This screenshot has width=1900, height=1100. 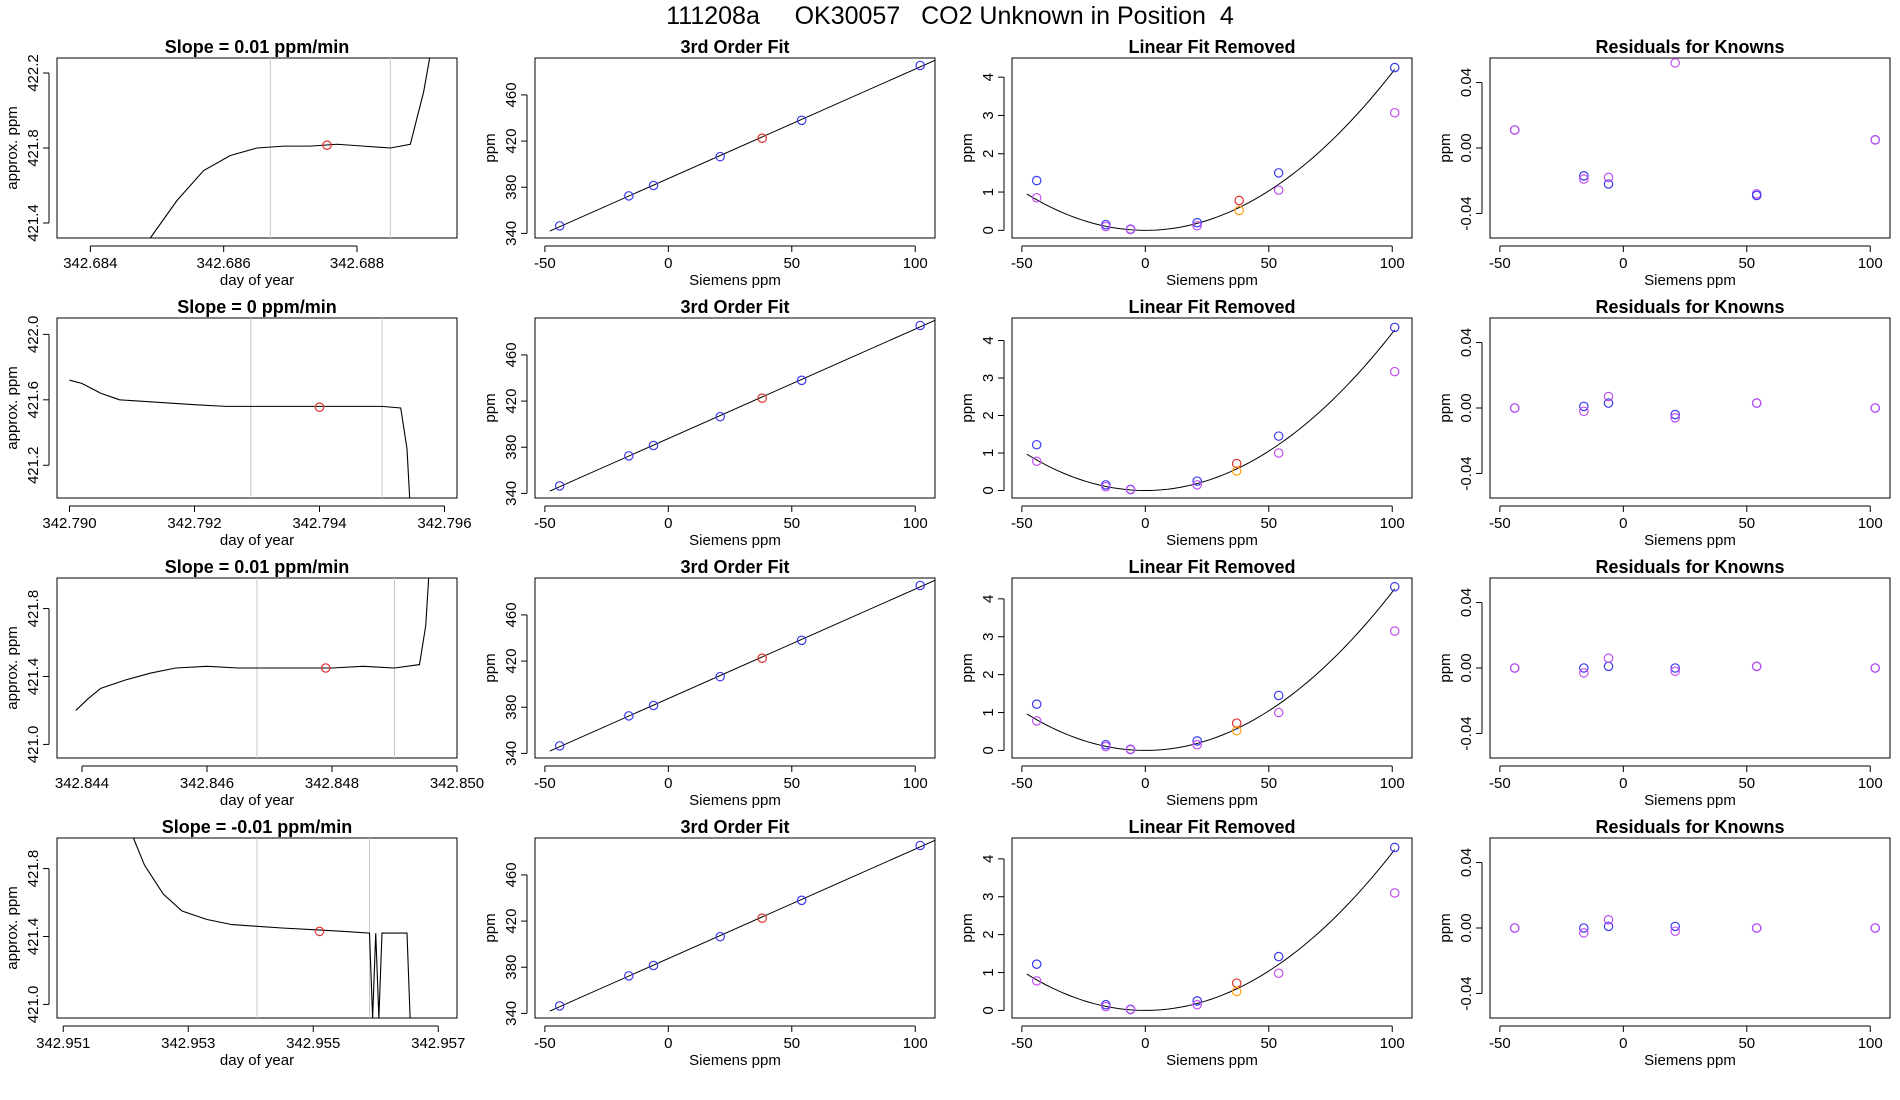 I want to click on x-tick-label: 342.844, so click(x=82, y=783).